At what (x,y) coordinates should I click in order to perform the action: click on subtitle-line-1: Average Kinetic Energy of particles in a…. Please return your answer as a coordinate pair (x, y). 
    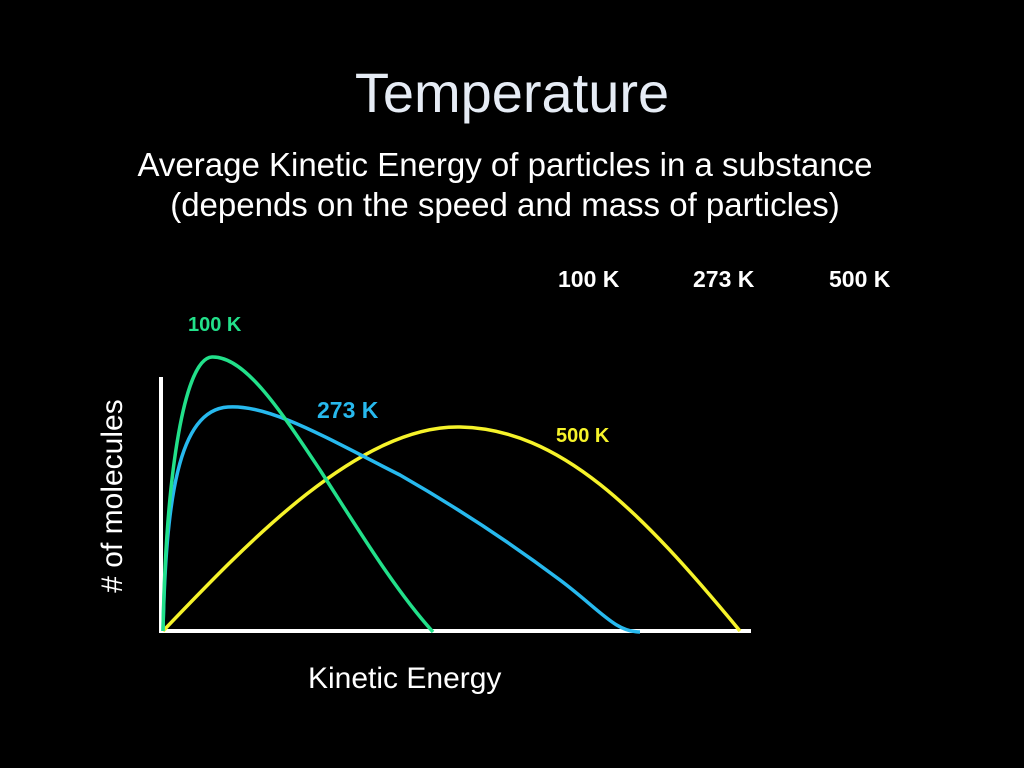
    Looking at the image, I should click on (505, 164).